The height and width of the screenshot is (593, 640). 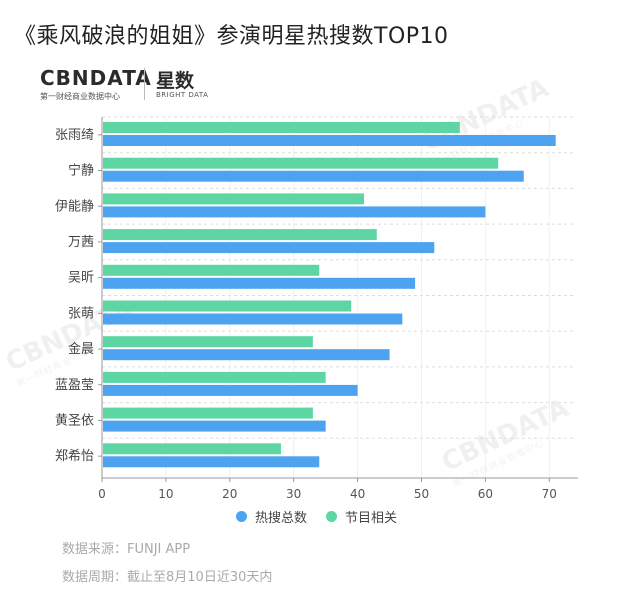 What do you see at coordinates (81, 349) in the screenshot?
I see `category-label: 金晨` at bounding box center [81, 349].